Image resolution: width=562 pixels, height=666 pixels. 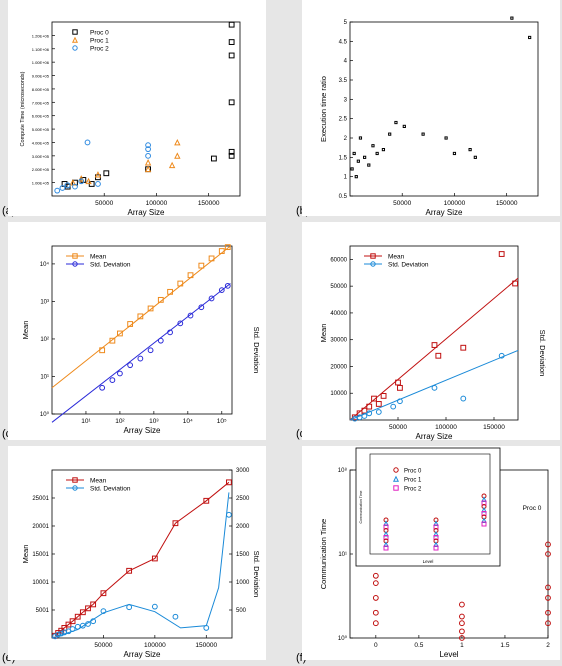 What do you see at coordinates (222, 421) in the screenshot?
I see `panel-c-xtick-label: 10⁵` at bounding box center [222, 421].